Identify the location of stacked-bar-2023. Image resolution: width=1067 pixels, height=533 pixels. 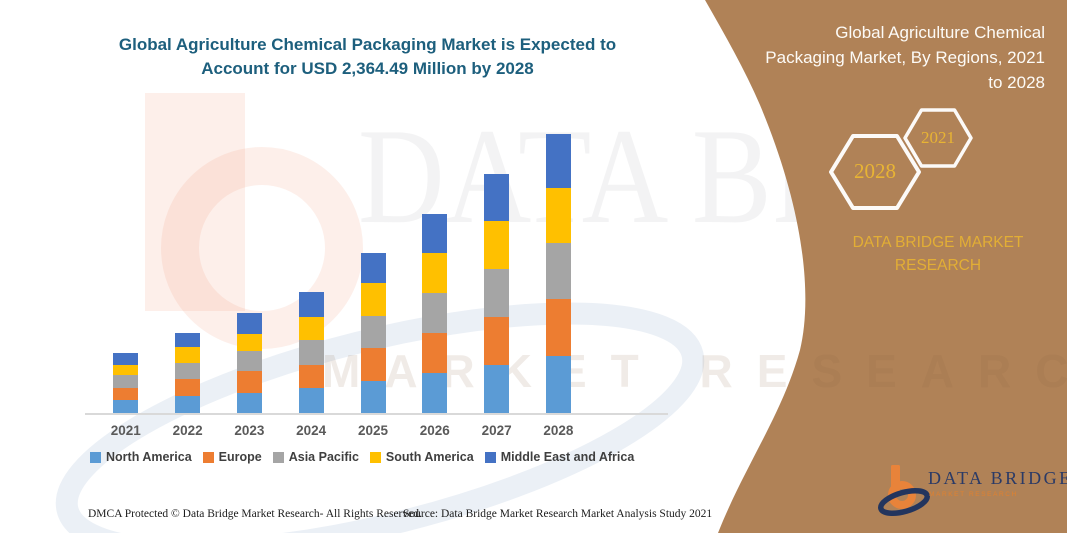
(249, 363).